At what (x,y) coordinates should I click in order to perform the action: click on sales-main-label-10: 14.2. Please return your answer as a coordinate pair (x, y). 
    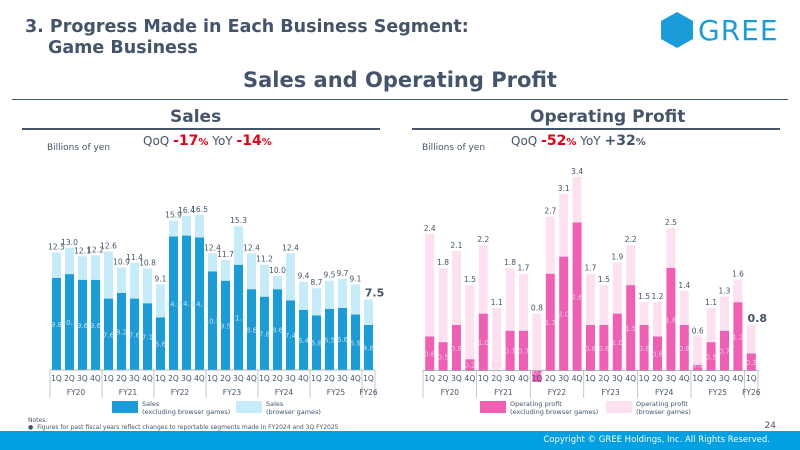
    Looking at the image, I should click on (174, 304).